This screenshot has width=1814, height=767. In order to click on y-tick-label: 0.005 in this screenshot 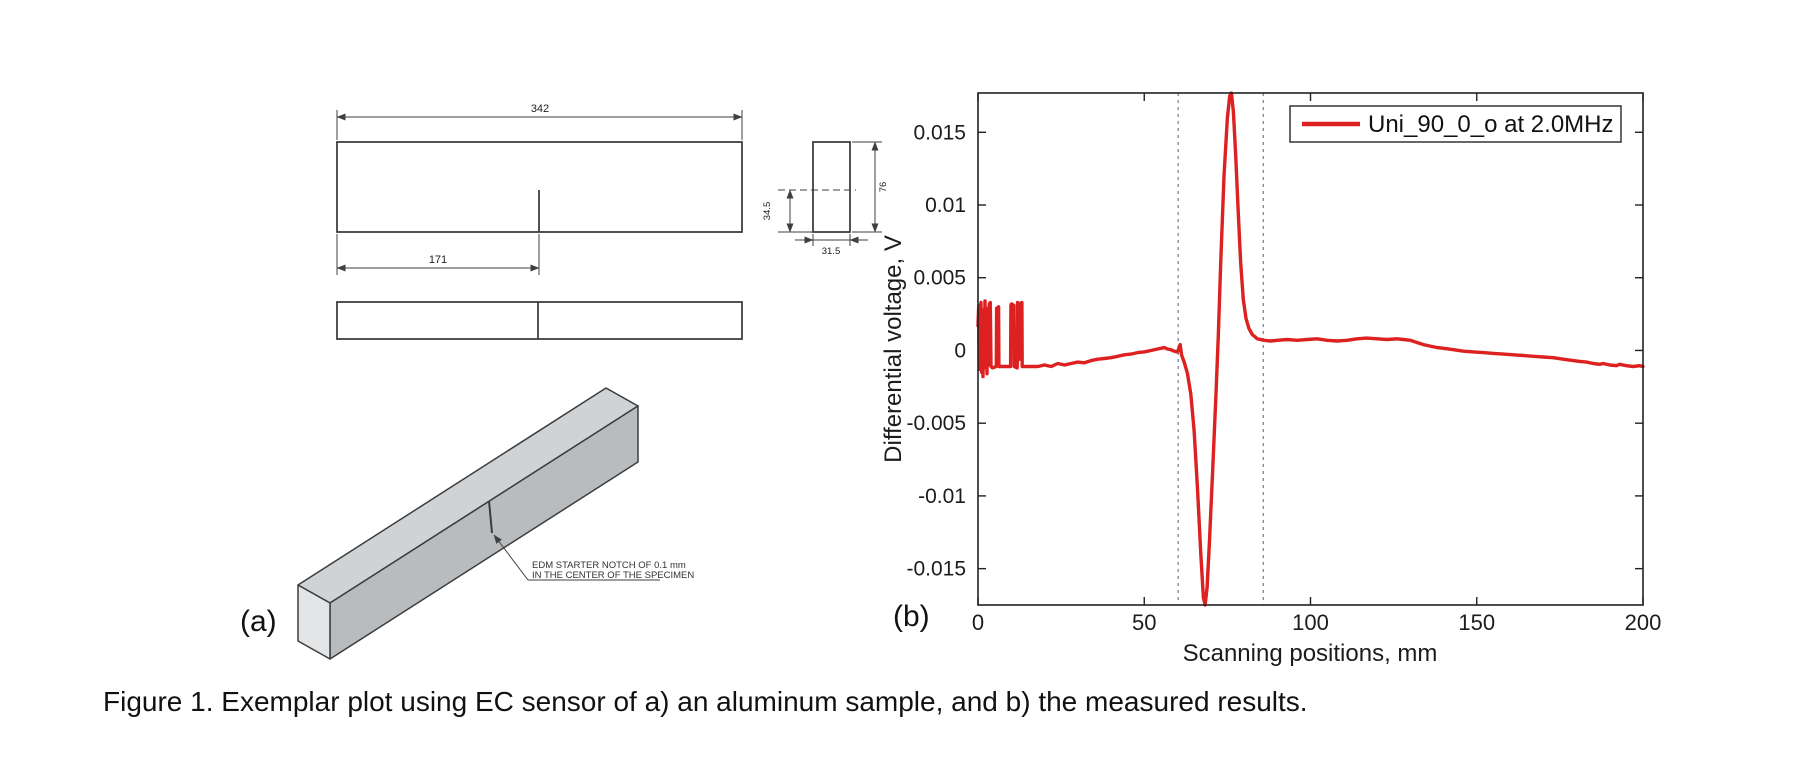, I will do `click(939, 278)`.